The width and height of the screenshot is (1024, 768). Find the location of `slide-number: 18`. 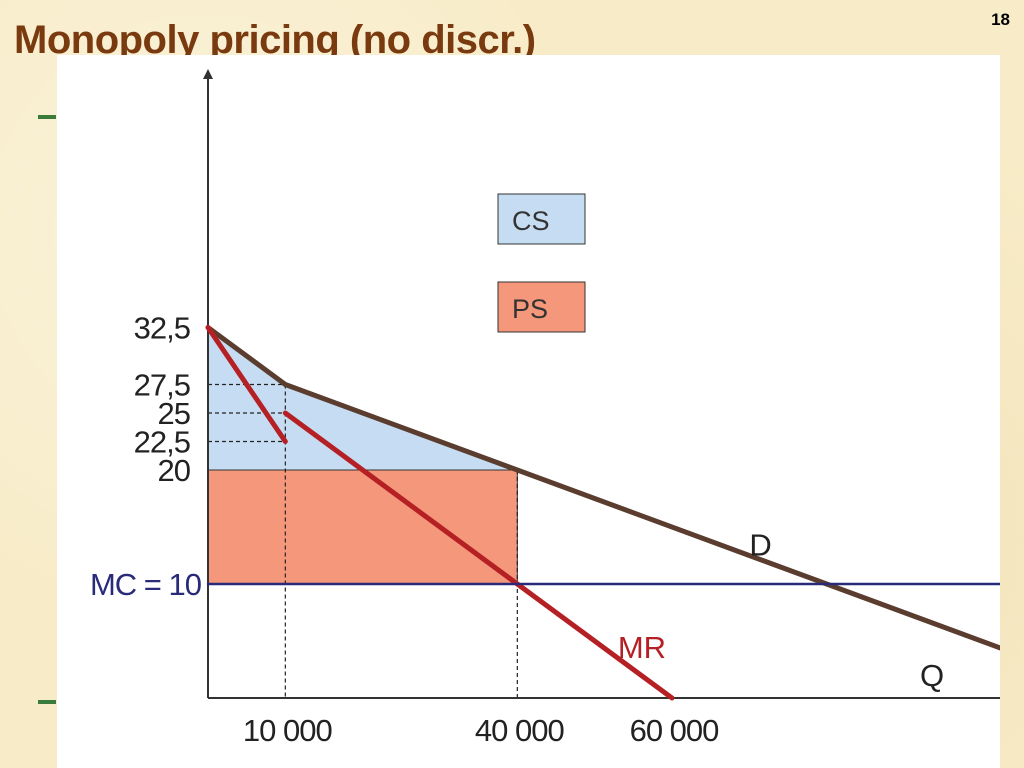

slide-number: 18 is located at coordinates (1000, 19).